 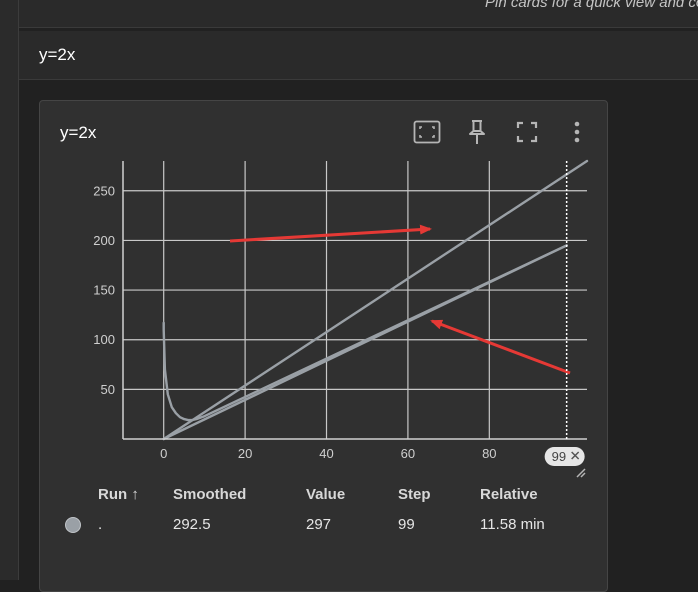 What do you see at coordinates (104, 339) in the screenshot?
I see `y-tick-label: 100` at bounding box center [104, 339].